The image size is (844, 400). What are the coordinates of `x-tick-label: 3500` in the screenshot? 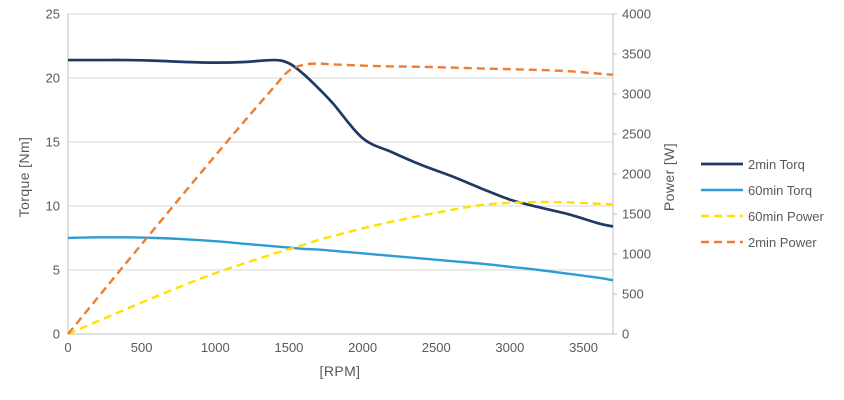 It's located at (583, 347).